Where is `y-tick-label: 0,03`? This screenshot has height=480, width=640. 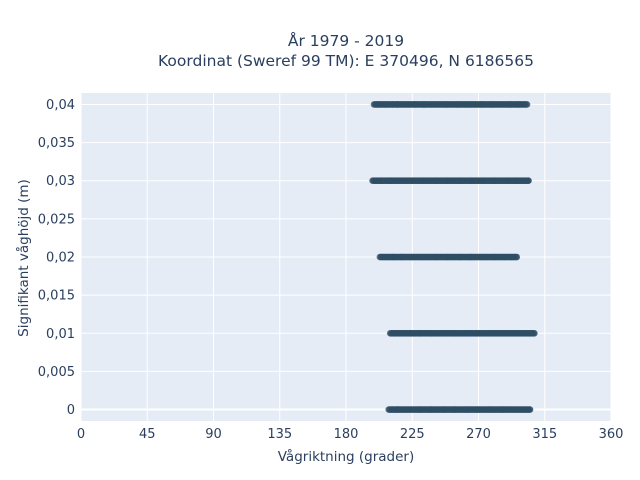 y-tick-label: 0,03 is located at coordinates (60, 181).